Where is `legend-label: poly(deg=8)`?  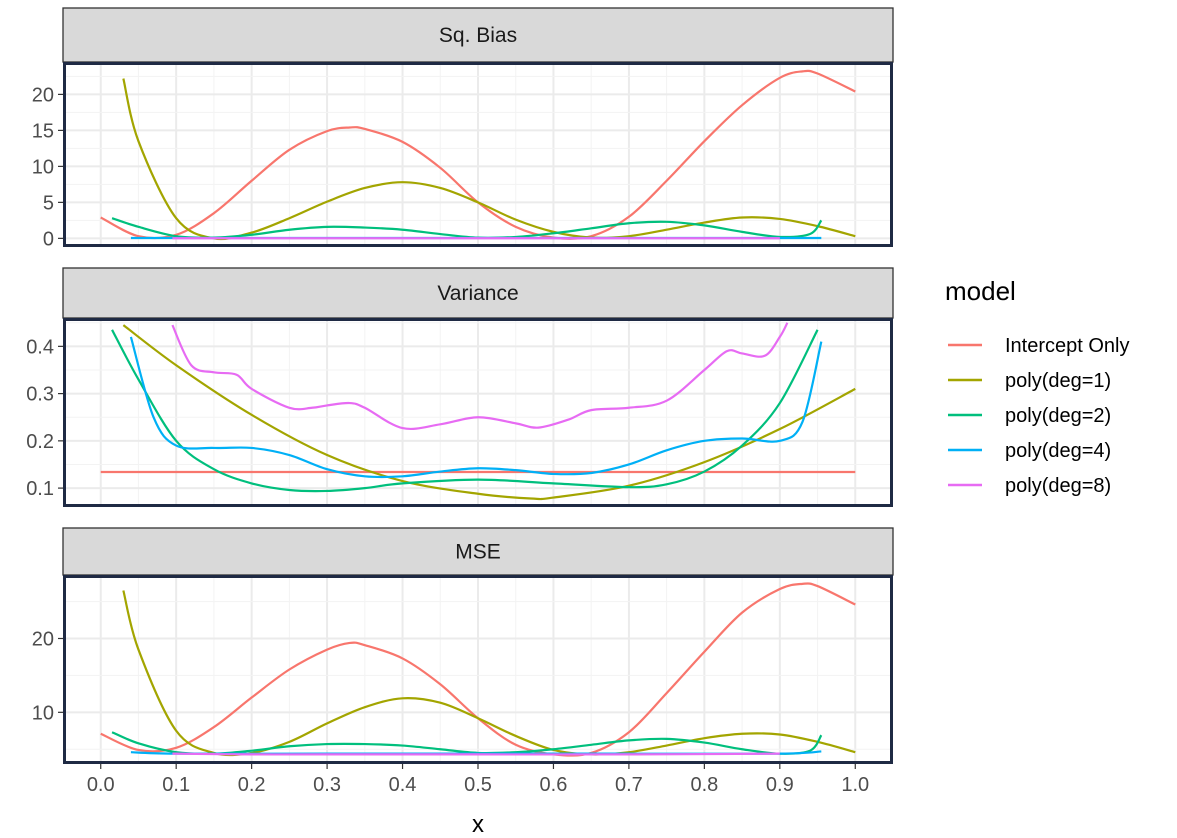
legend-label: poly(deg=8) is located at coordinates (1058, 486).